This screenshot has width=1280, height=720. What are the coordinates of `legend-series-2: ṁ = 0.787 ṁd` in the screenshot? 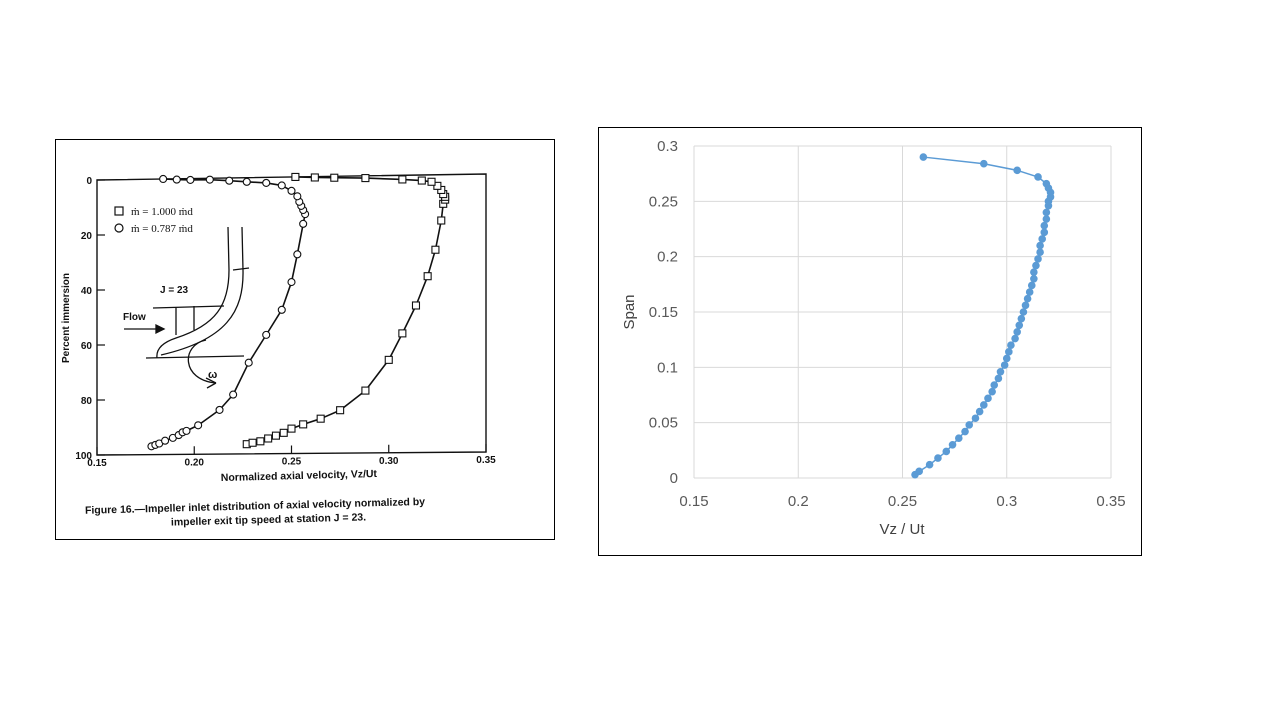 It's located at (162, 229).